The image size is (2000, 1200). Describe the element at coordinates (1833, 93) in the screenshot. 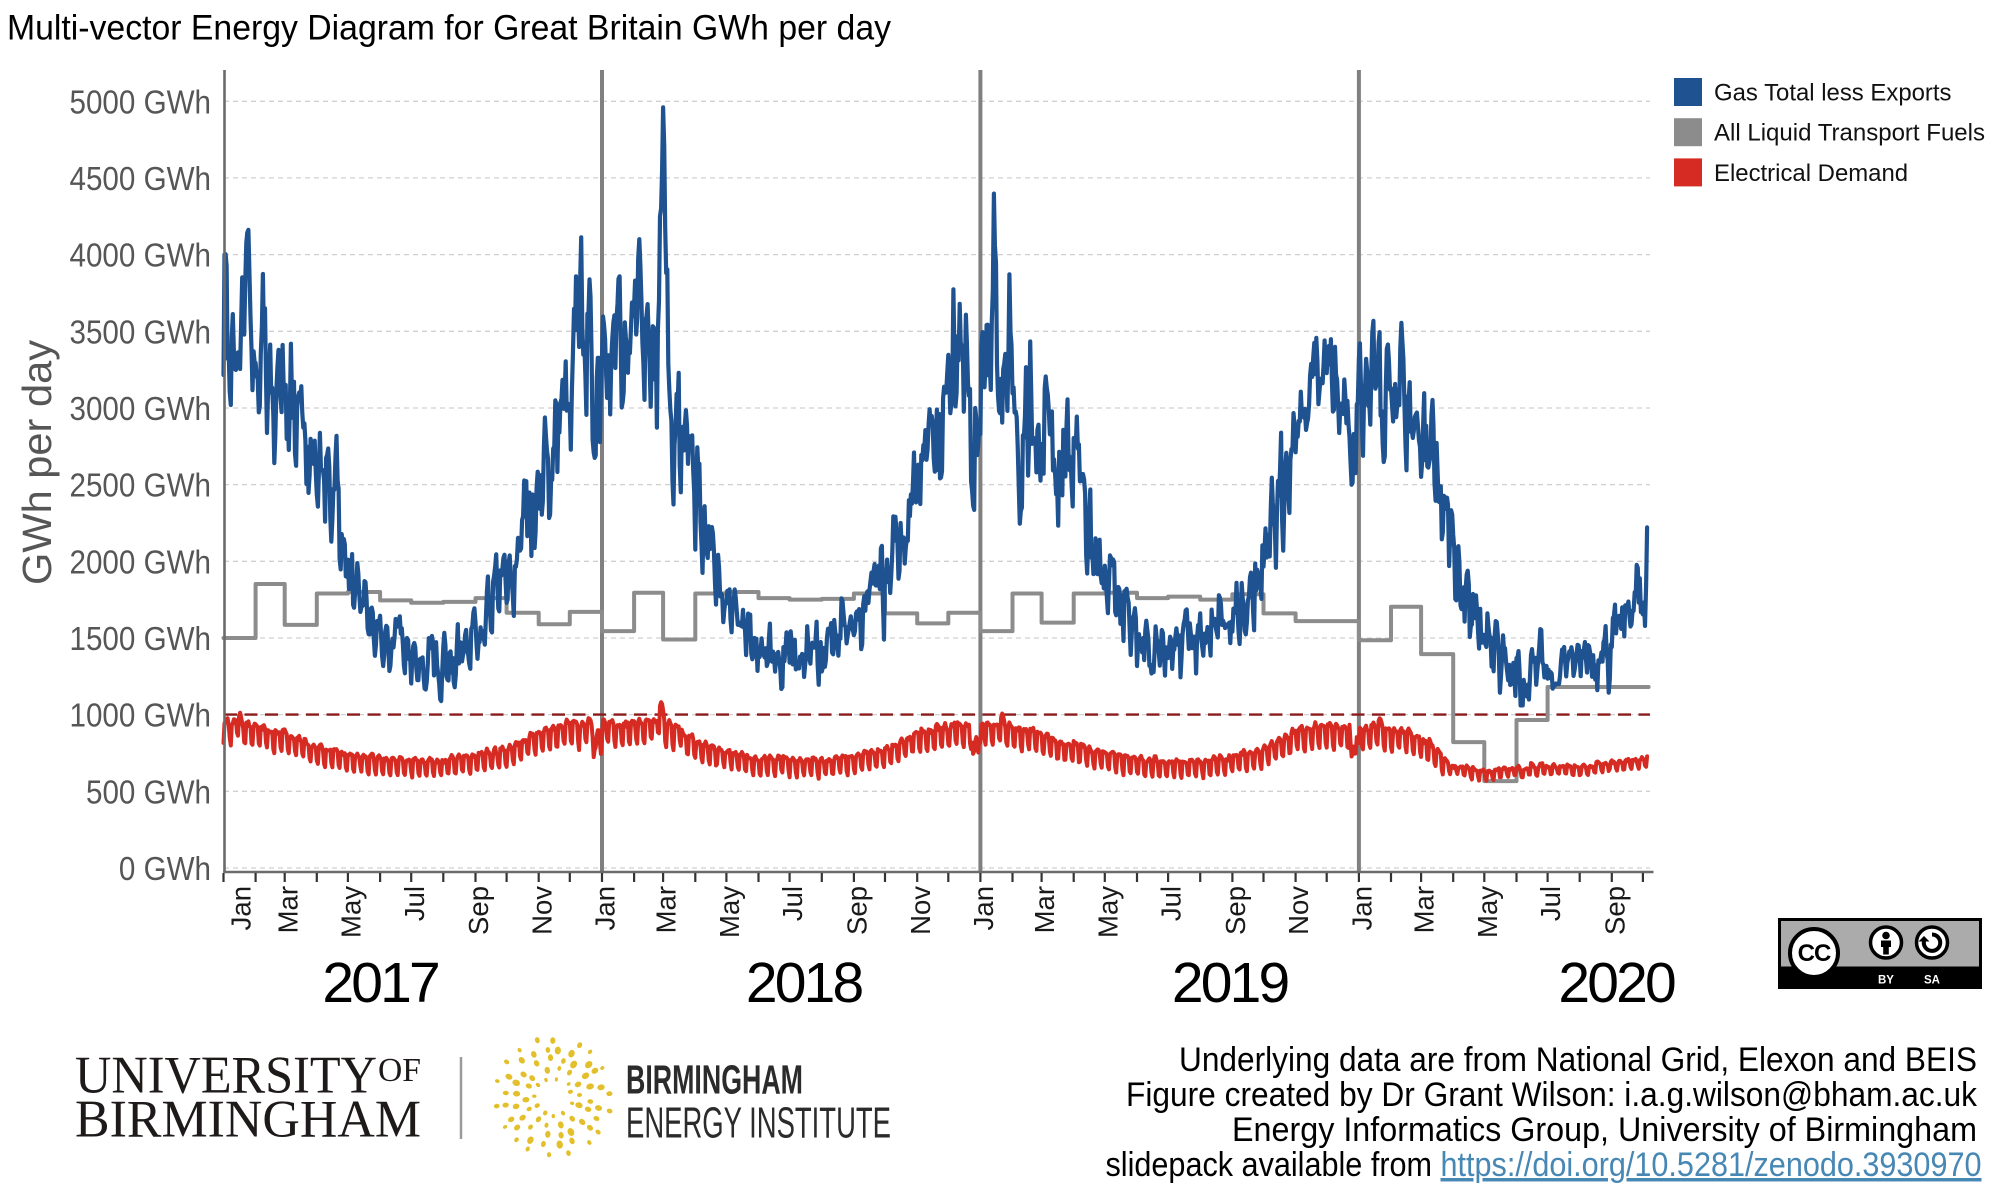

I see `svg-text: Gas Total less Exports` at that location.